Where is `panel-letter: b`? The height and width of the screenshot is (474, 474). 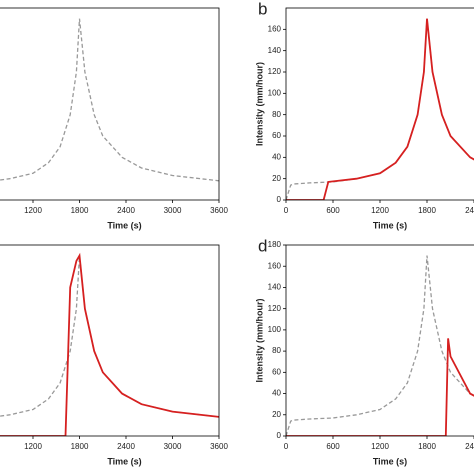 panel-letter: b is located at coordinates (262, 9).